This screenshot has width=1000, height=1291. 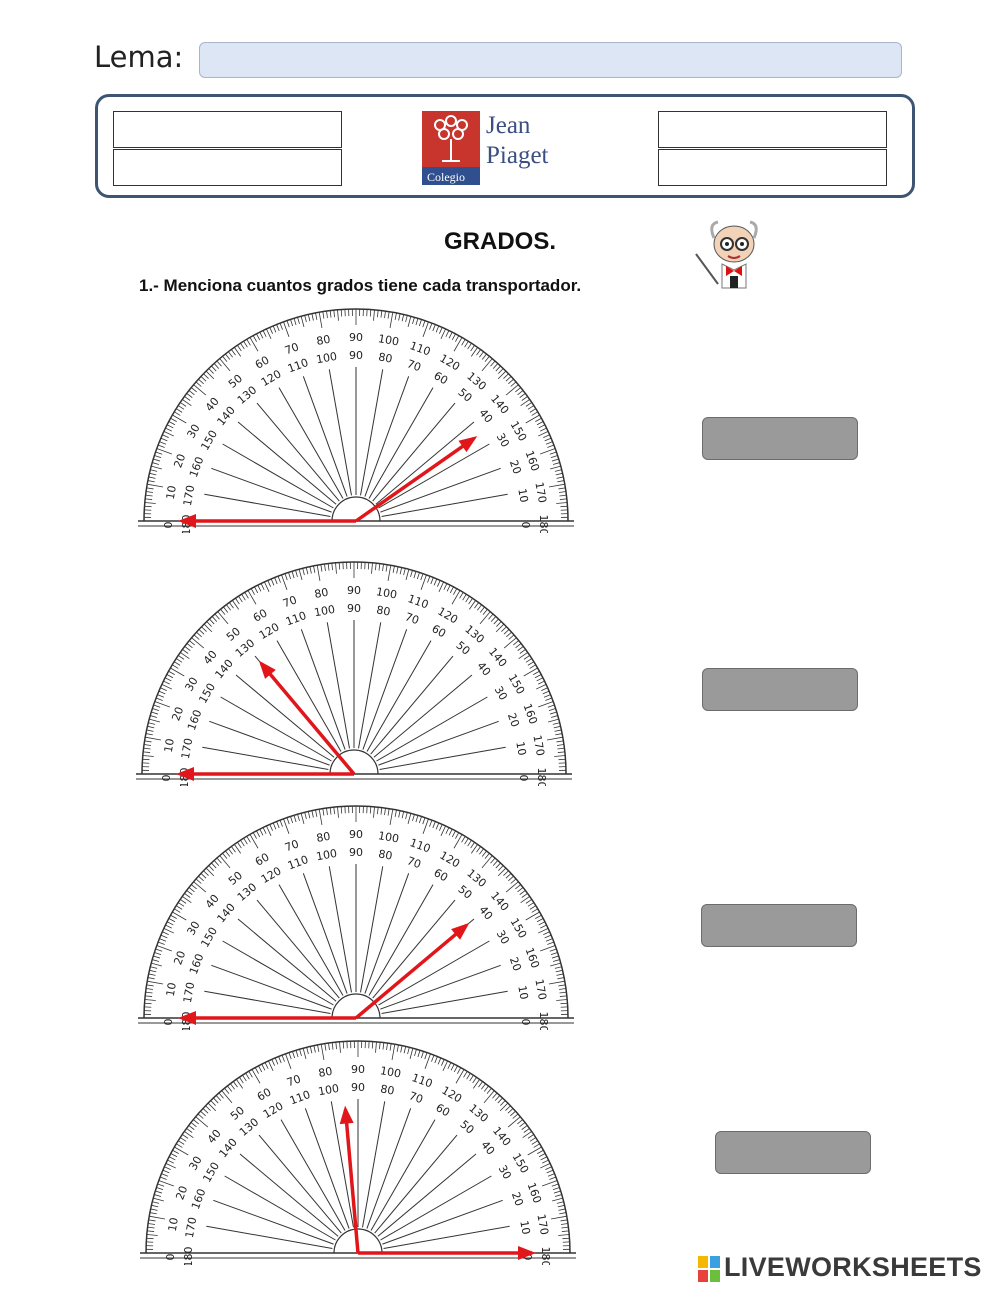 I want to click on header-box, so click(x=505, y=146).